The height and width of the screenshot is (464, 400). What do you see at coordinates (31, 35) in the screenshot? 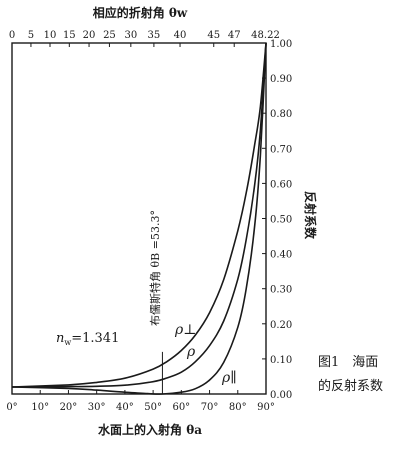
I see `top-tick-label: 5` at bounding box center [31, 35].